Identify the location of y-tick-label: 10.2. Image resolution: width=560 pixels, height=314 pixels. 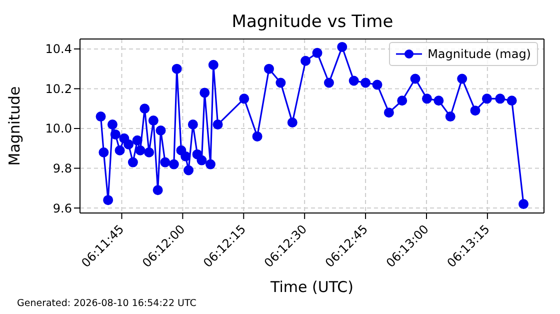
(58, 89).